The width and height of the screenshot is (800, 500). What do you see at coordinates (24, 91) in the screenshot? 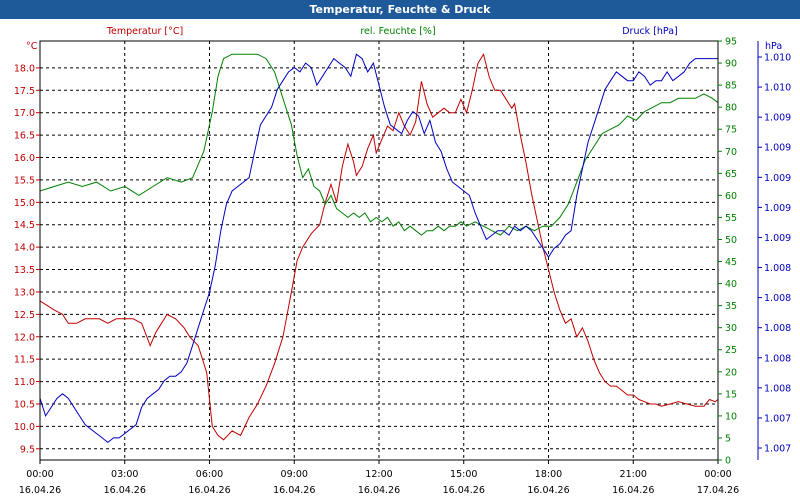
I see `temperature-tick-label: 17.5` at bounding box center [24, 91].